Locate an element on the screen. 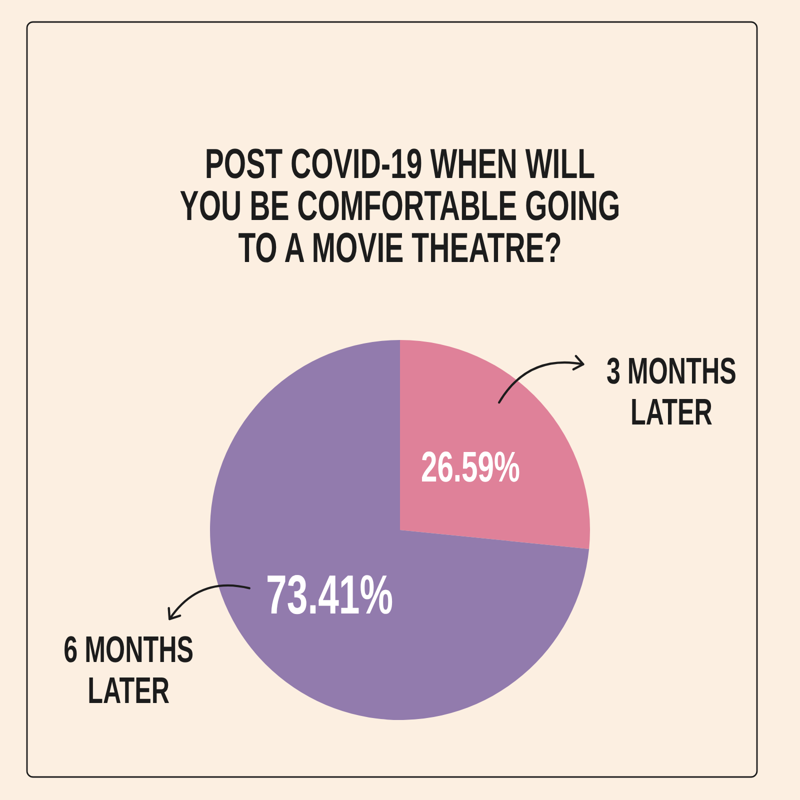  slice-label: 6 MONTHS LATER is located at coordinates (129, 670).